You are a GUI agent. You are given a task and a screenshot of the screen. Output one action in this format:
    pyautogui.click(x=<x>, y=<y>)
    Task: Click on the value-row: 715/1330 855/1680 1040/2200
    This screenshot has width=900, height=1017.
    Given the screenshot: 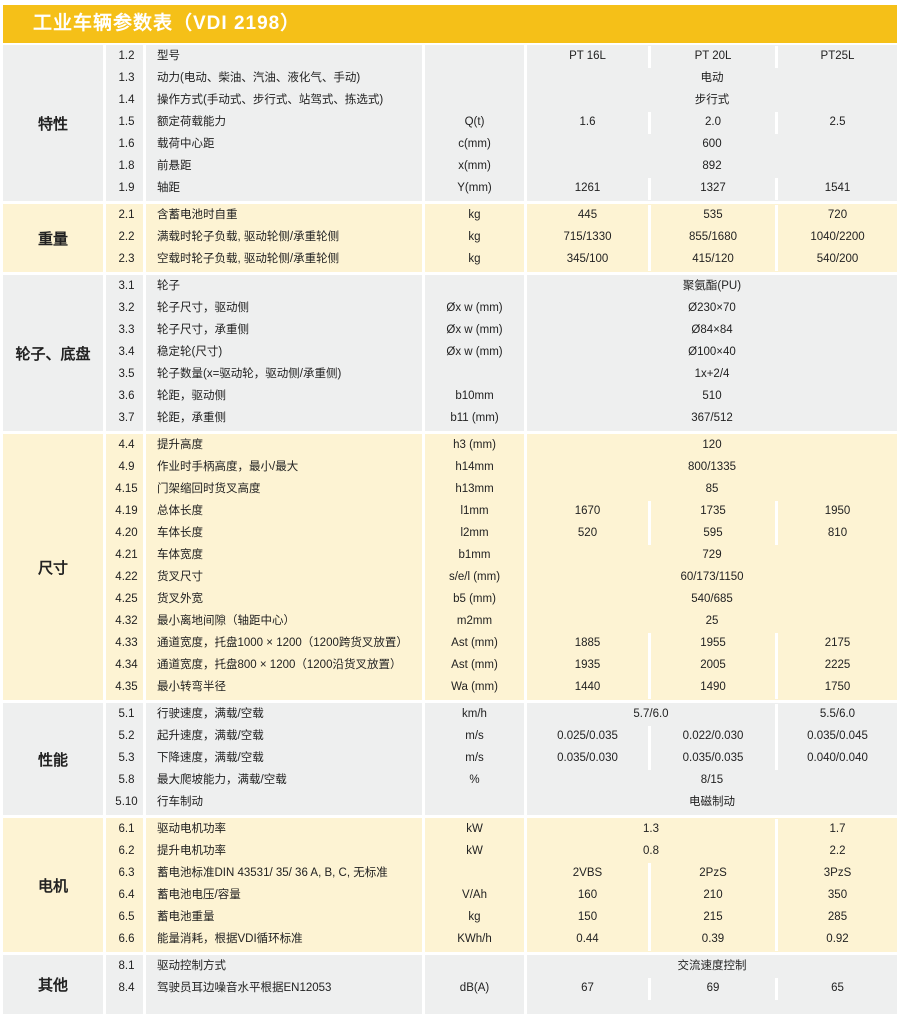 What is the action you would take?
    pyautogui.click(x=712, y=238)
    